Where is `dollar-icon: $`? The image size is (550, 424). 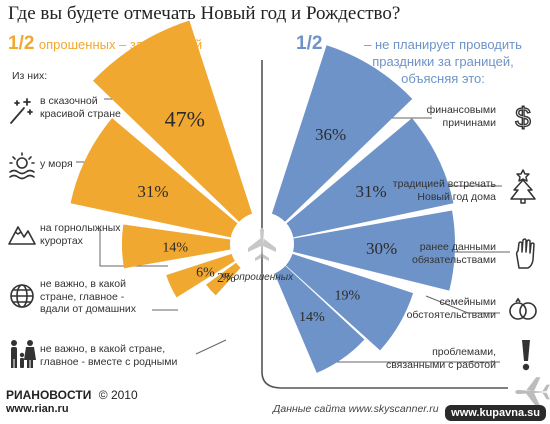
dollar-icon: $ is located at coordinates (523, 117).